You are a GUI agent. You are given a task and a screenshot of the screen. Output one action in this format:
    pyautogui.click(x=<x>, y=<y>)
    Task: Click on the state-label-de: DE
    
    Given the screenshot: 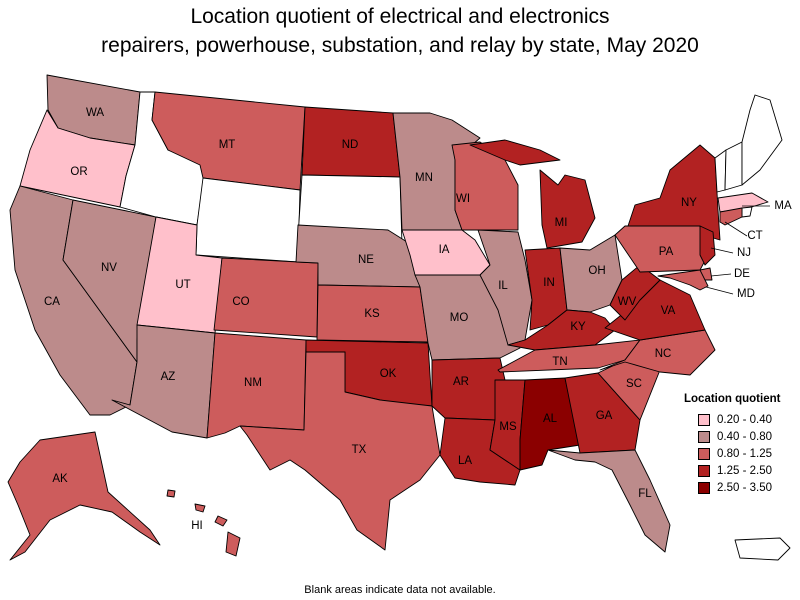 What is the action you would take?
    pyautogui.click(x=742, y=274)
    